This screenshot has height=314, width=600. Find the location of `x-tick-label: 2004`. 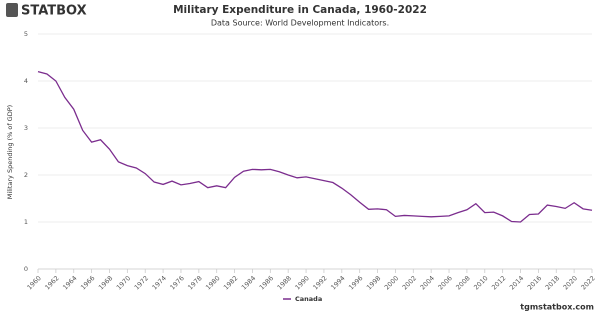

x-tick-label: 2004 is located at coordinates (427, 282).